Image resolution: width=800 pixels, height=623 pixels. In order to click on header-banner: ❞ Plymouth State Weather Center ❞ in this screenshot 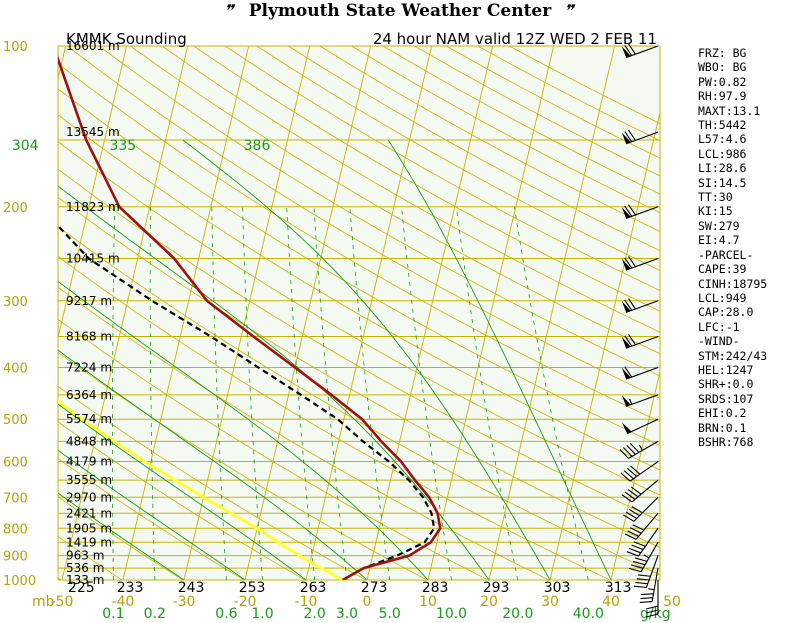, I will do `click(400, 11)`.